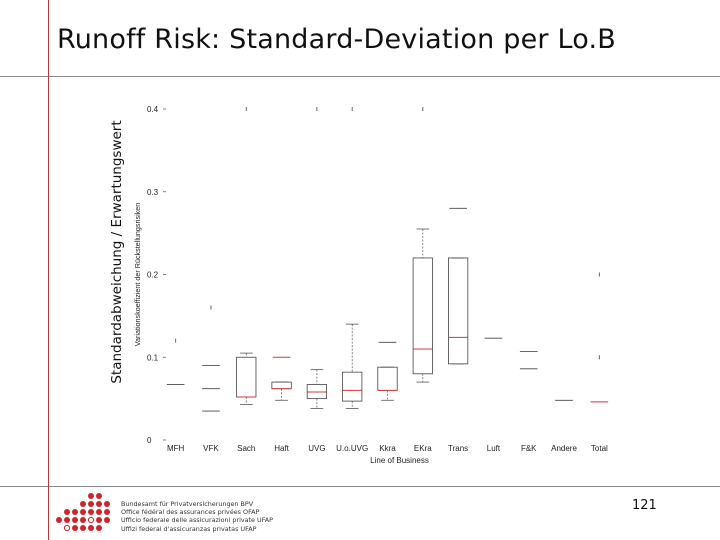 The height and width of the screenshot is (540, 720). I want to click on x-tick-label: MFH, so click(176, 448).